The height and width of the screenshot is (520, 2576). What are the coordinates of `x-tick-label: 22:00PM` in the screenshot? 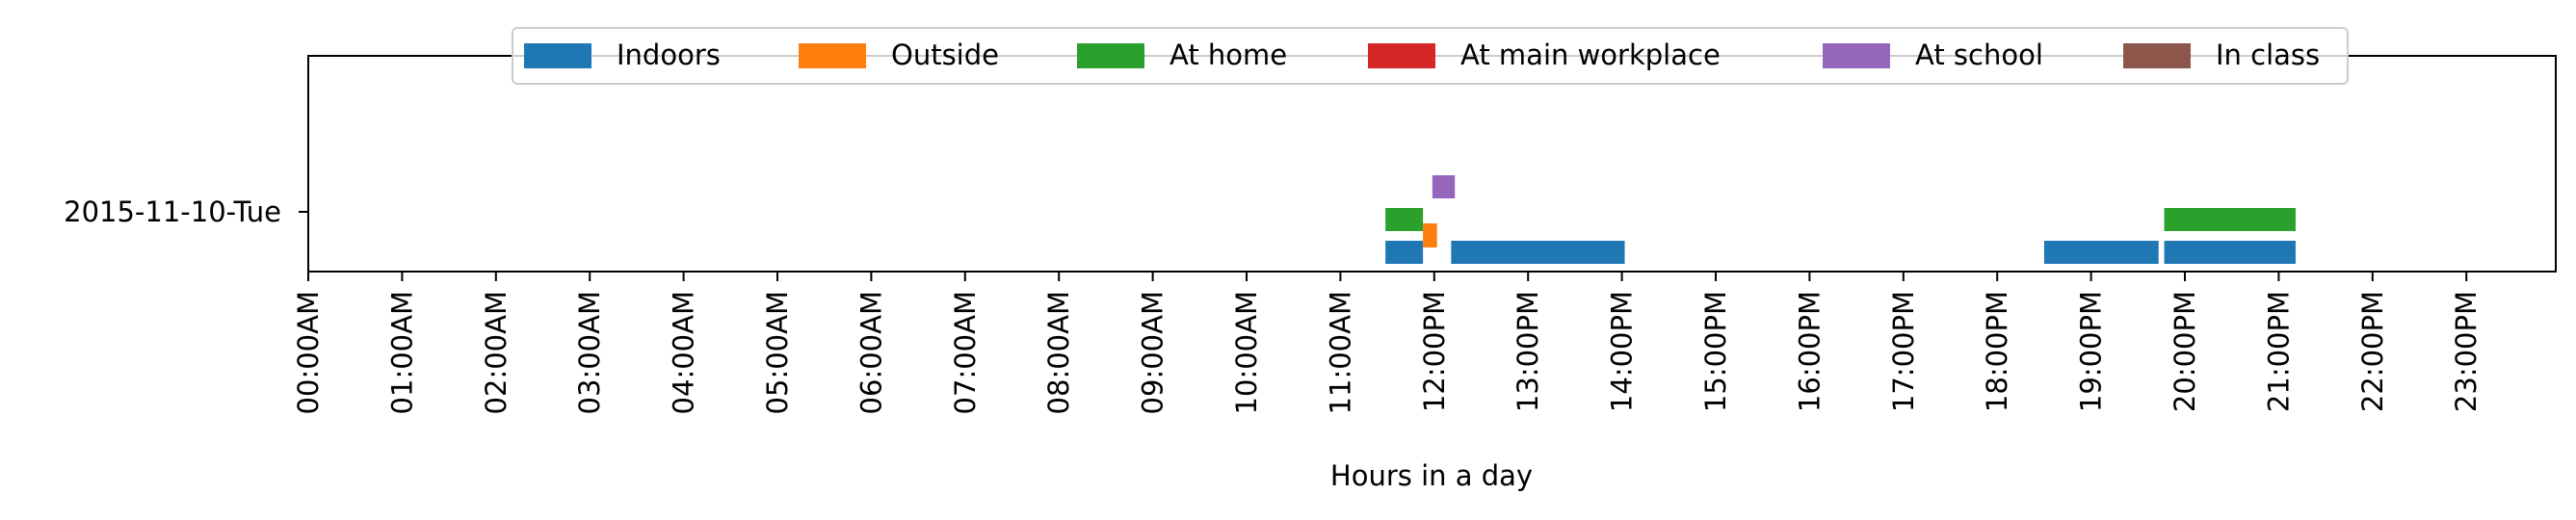 It's located at (2372, 351).